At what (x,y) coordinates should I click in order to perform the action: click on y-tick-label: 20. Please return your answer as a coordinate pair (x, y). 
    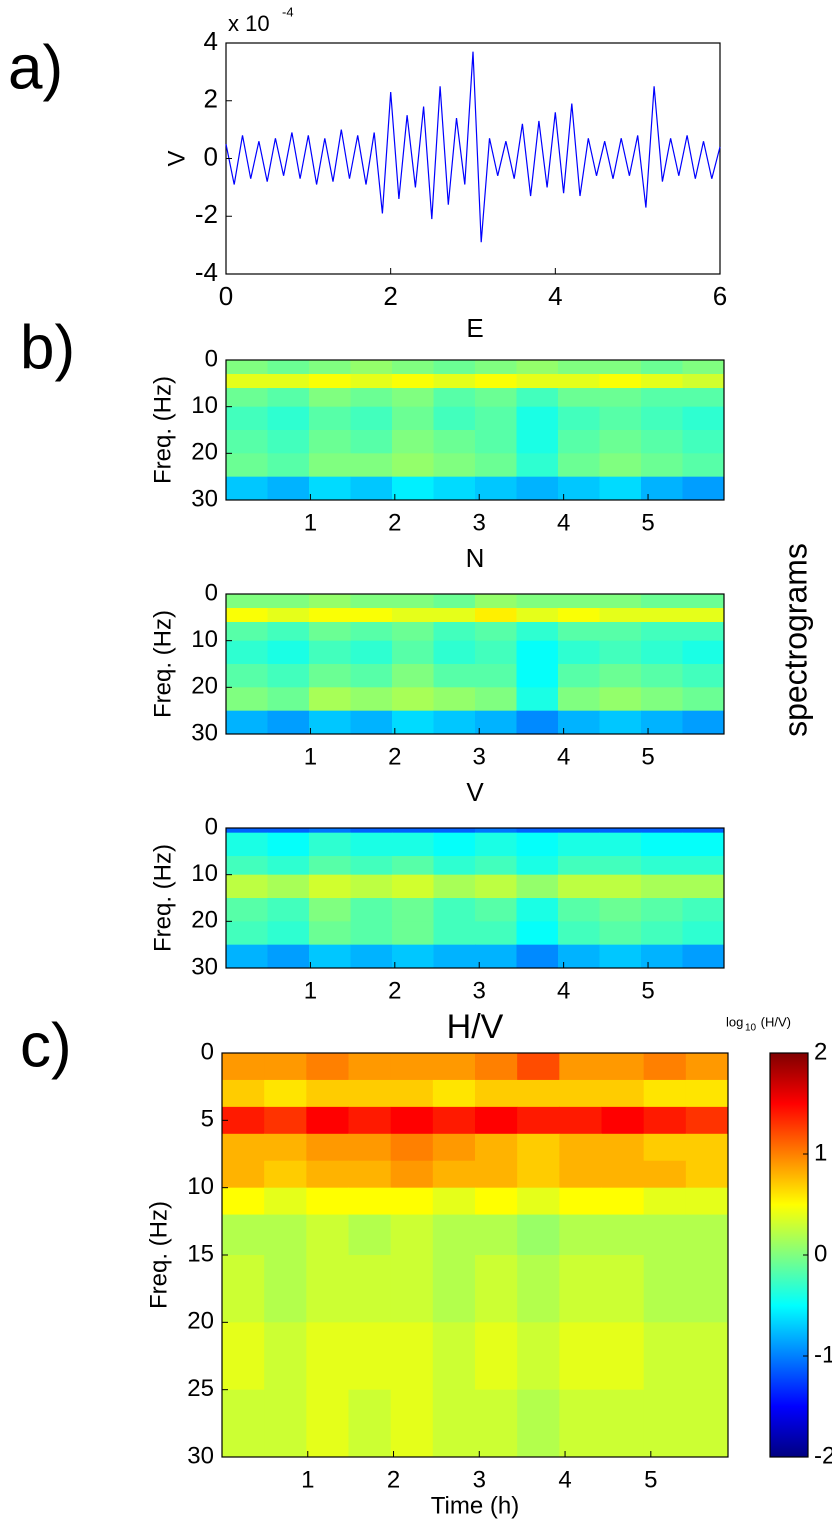
    Looking at the image, I should click on (204, 452).